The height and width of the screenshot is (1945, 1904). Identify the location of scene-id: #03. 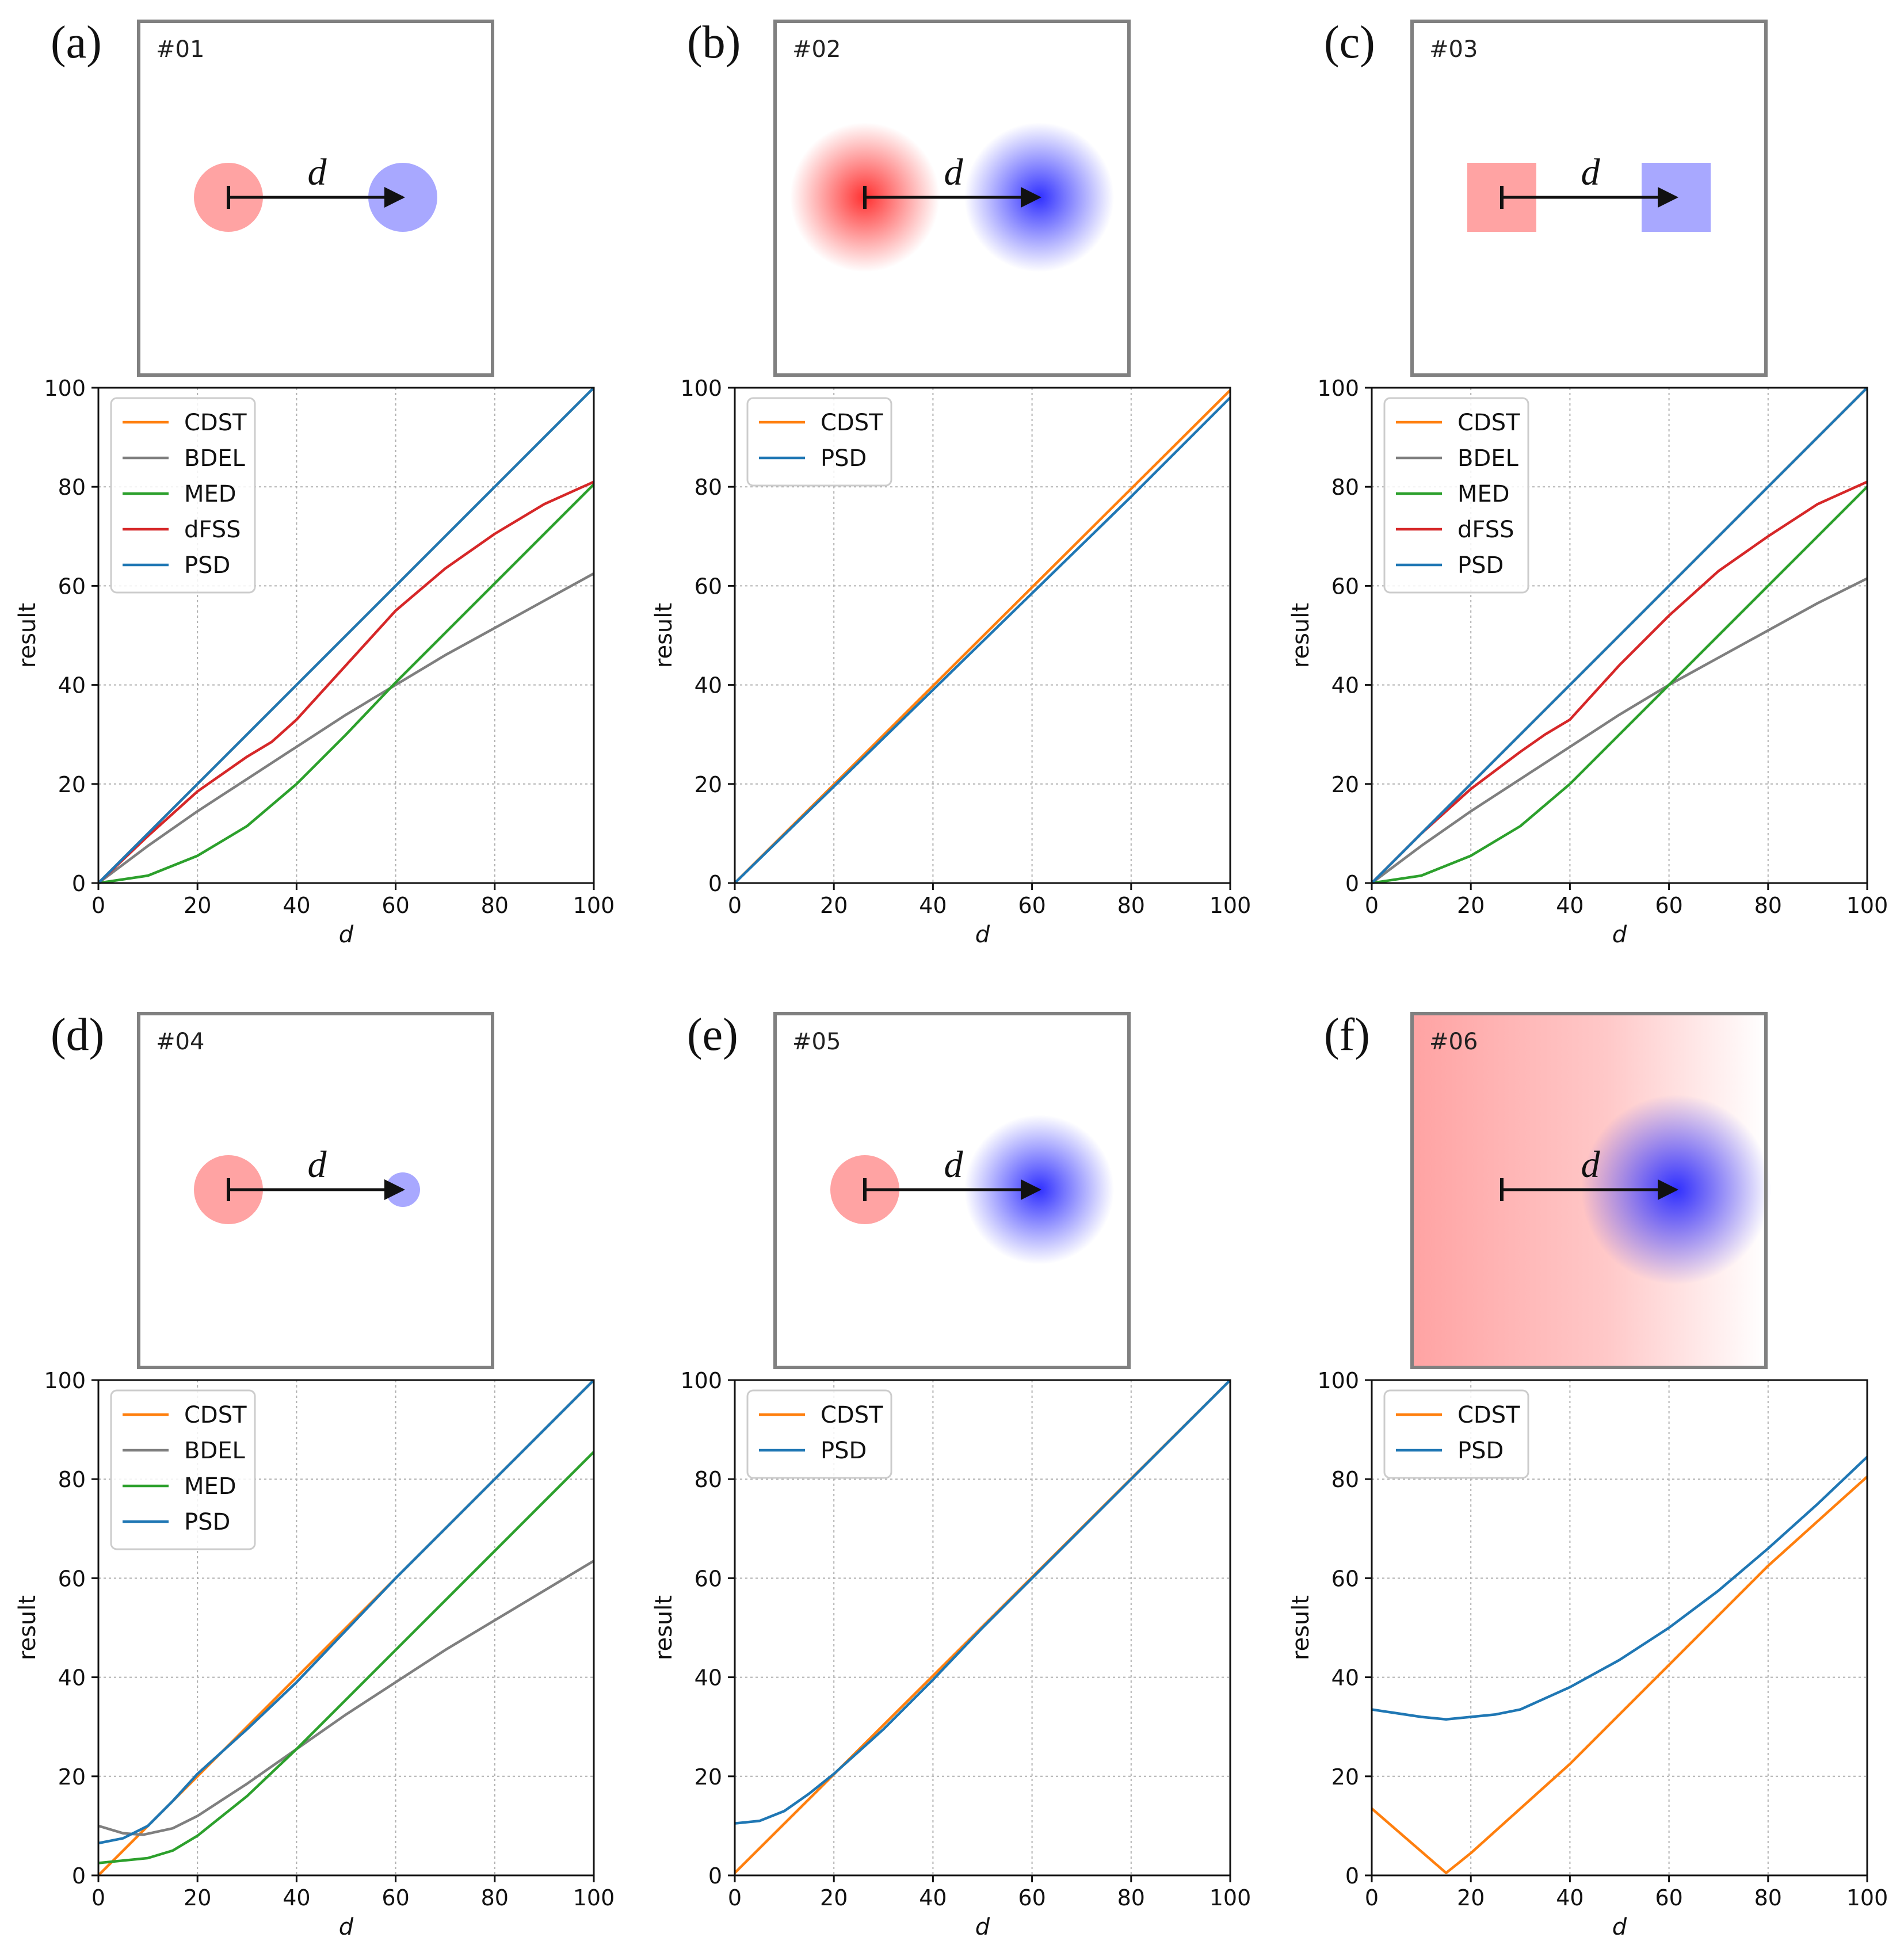
(1453, 49).